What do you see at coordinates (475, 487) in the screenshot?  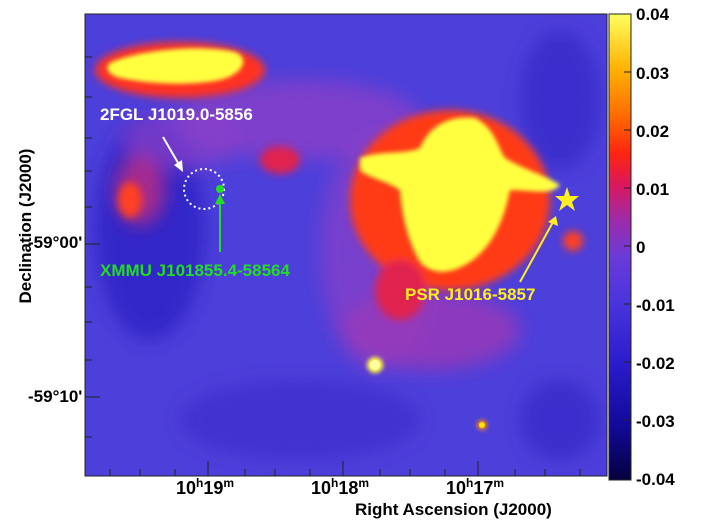 I see `x-tick-label: 10h17m` at bounding box center [475, 487].